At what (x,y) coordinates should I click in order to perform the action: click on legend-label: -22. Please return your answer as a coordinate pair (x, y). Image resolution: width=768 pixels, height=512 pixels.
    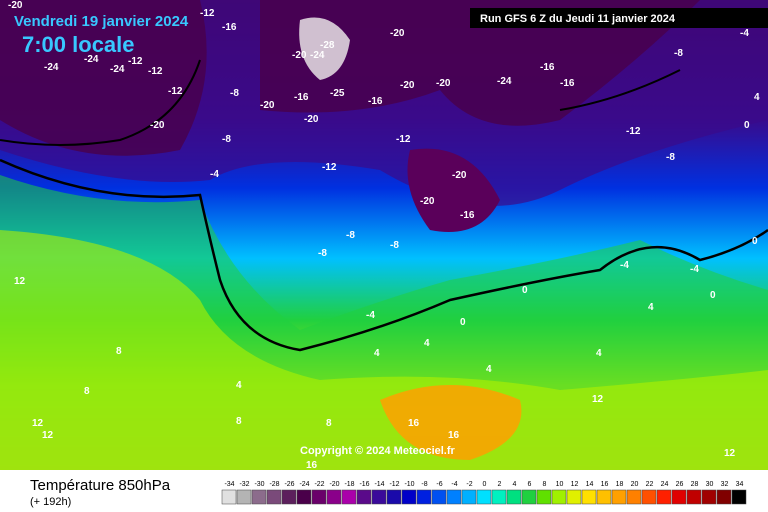
    Looking at the image, I should click on (319, 484).